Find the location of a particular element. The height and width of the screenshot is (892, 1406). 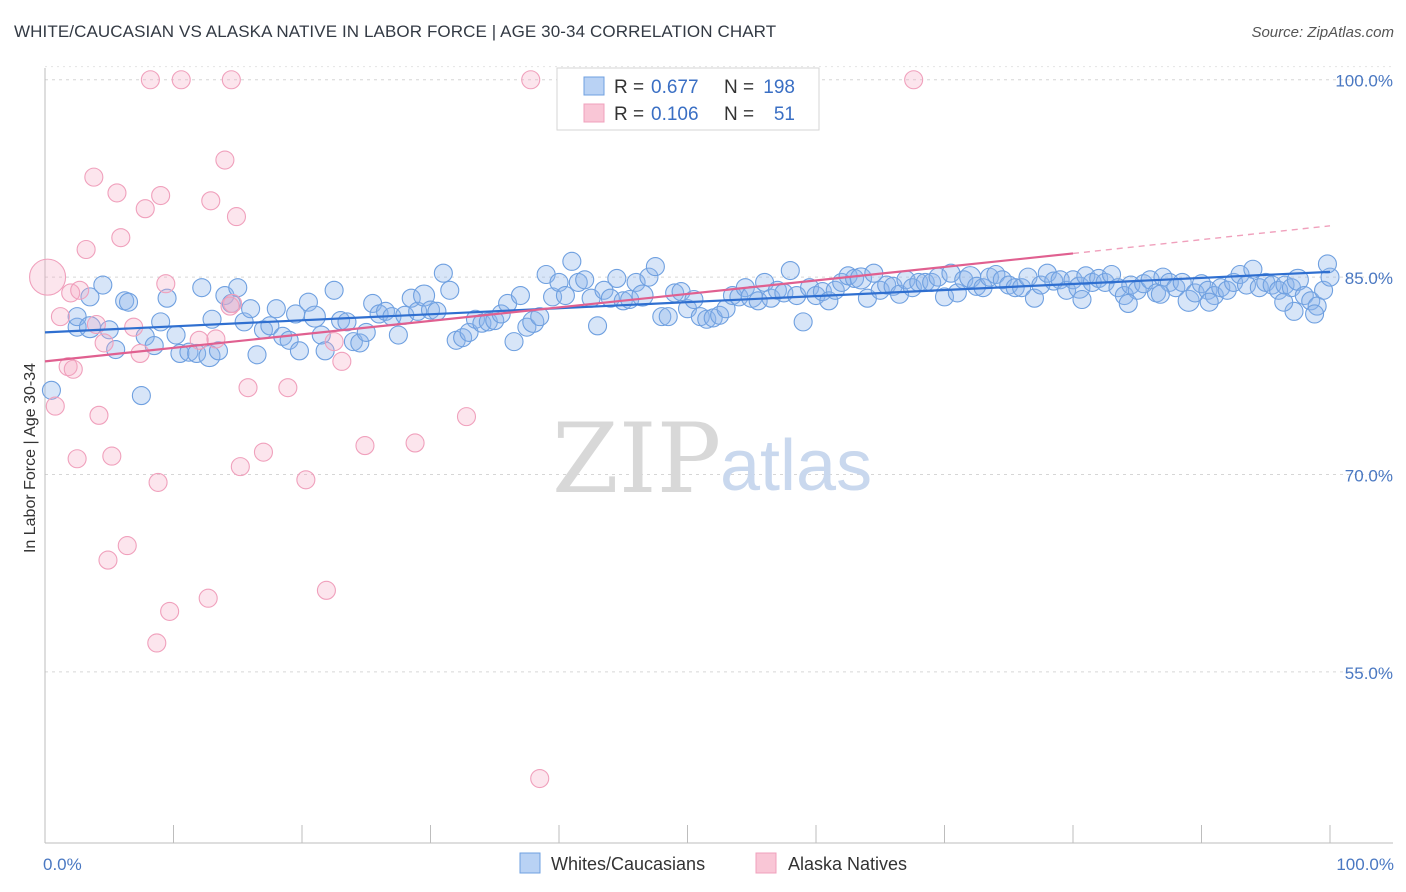

watermark-zip: ZIP is located at coordinates (636, 459).